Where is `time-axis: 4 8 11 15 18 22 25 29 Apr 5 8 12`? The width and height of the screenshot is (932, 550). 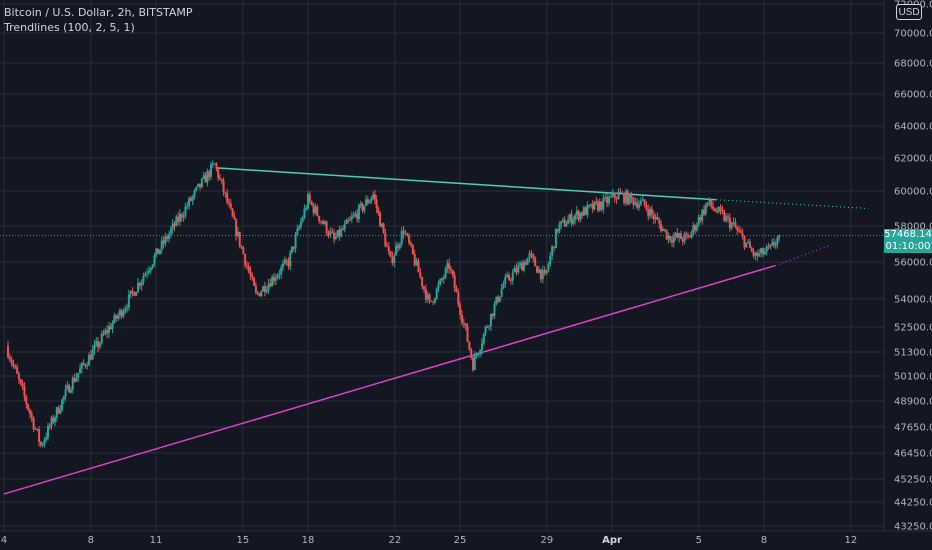
time-axis: 4 8 11 15 18 22 25 29 Apr 5 8 12 is located at coordinates (429, 540).